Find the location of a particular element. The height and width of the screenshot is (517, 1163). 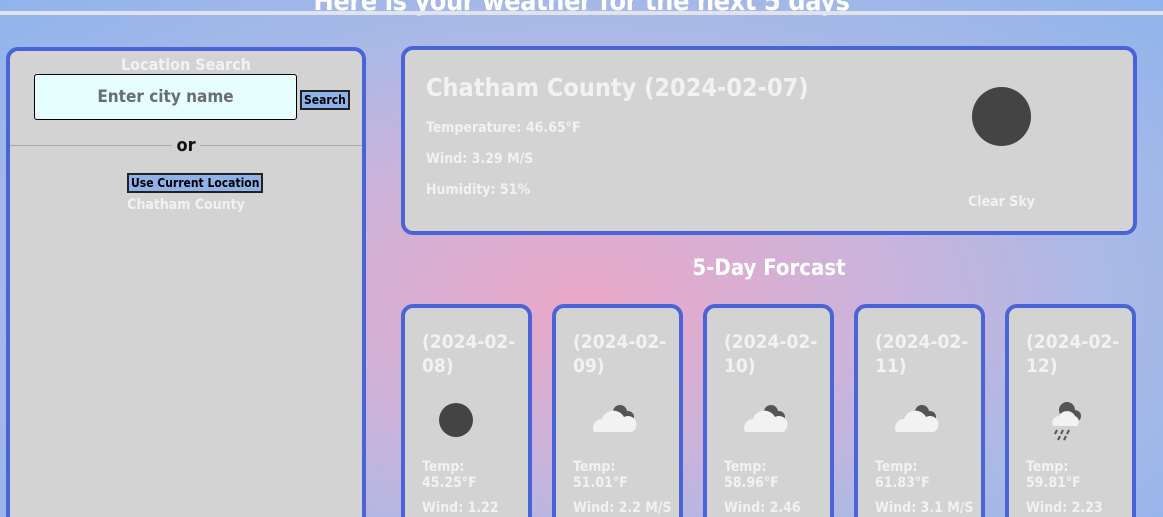

forecast-card: (2024-02-11) Temp: 61.83°F Wind: 3.1 M/S is located at coordinates (919, 410).